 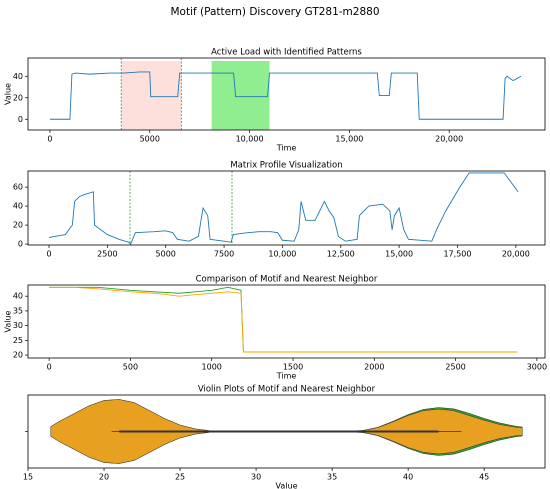 I want to click on x-tick-label: 20, so click(x=104, y=477).